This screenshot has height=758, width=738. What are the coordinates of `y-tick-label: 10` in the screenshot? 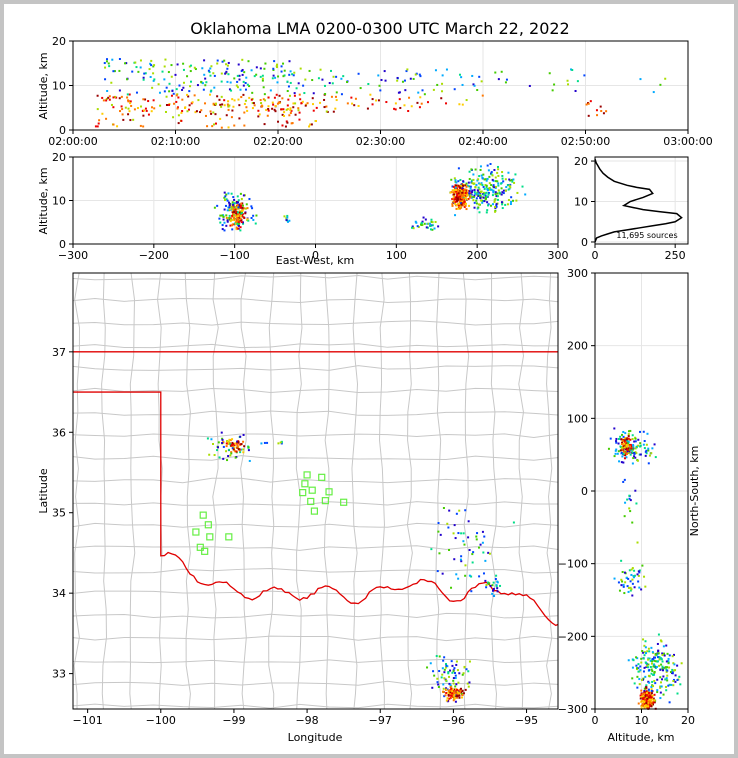 It's located at (59, 201).